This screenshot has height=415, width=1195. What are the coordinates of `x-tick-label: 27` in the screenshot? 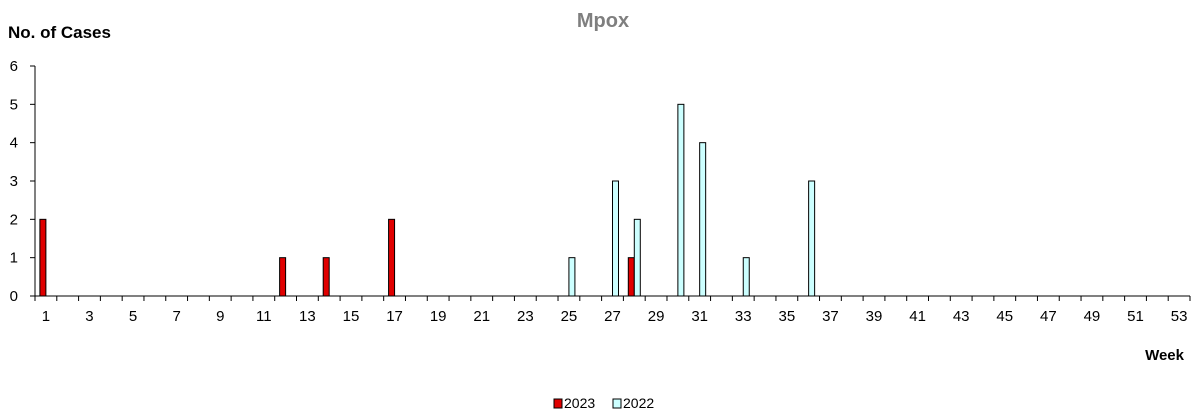 It's located at (612, 316).